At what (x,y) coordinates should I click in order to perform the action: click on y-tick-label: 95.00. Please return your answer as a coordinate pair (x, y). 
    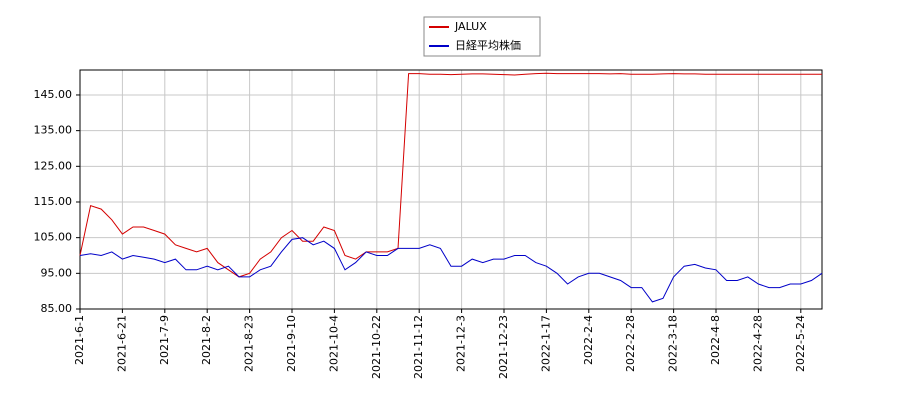
    Looking at the image, I should click on (57, 272).